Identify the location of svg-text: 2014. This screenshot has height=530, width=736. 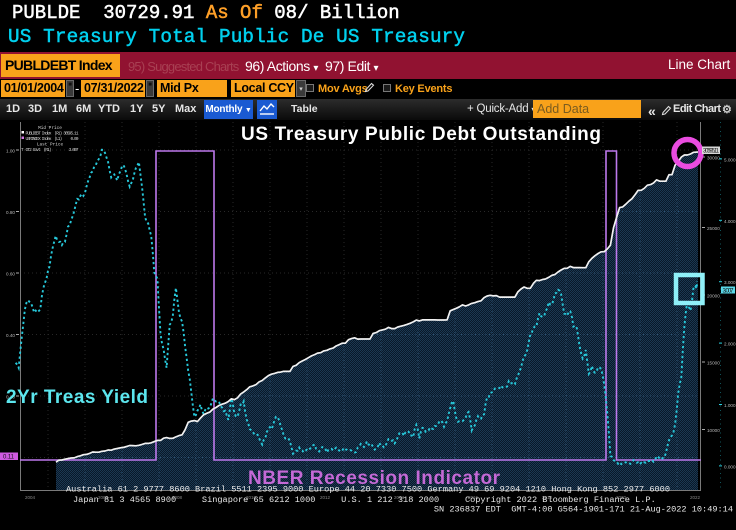
(399, 497).